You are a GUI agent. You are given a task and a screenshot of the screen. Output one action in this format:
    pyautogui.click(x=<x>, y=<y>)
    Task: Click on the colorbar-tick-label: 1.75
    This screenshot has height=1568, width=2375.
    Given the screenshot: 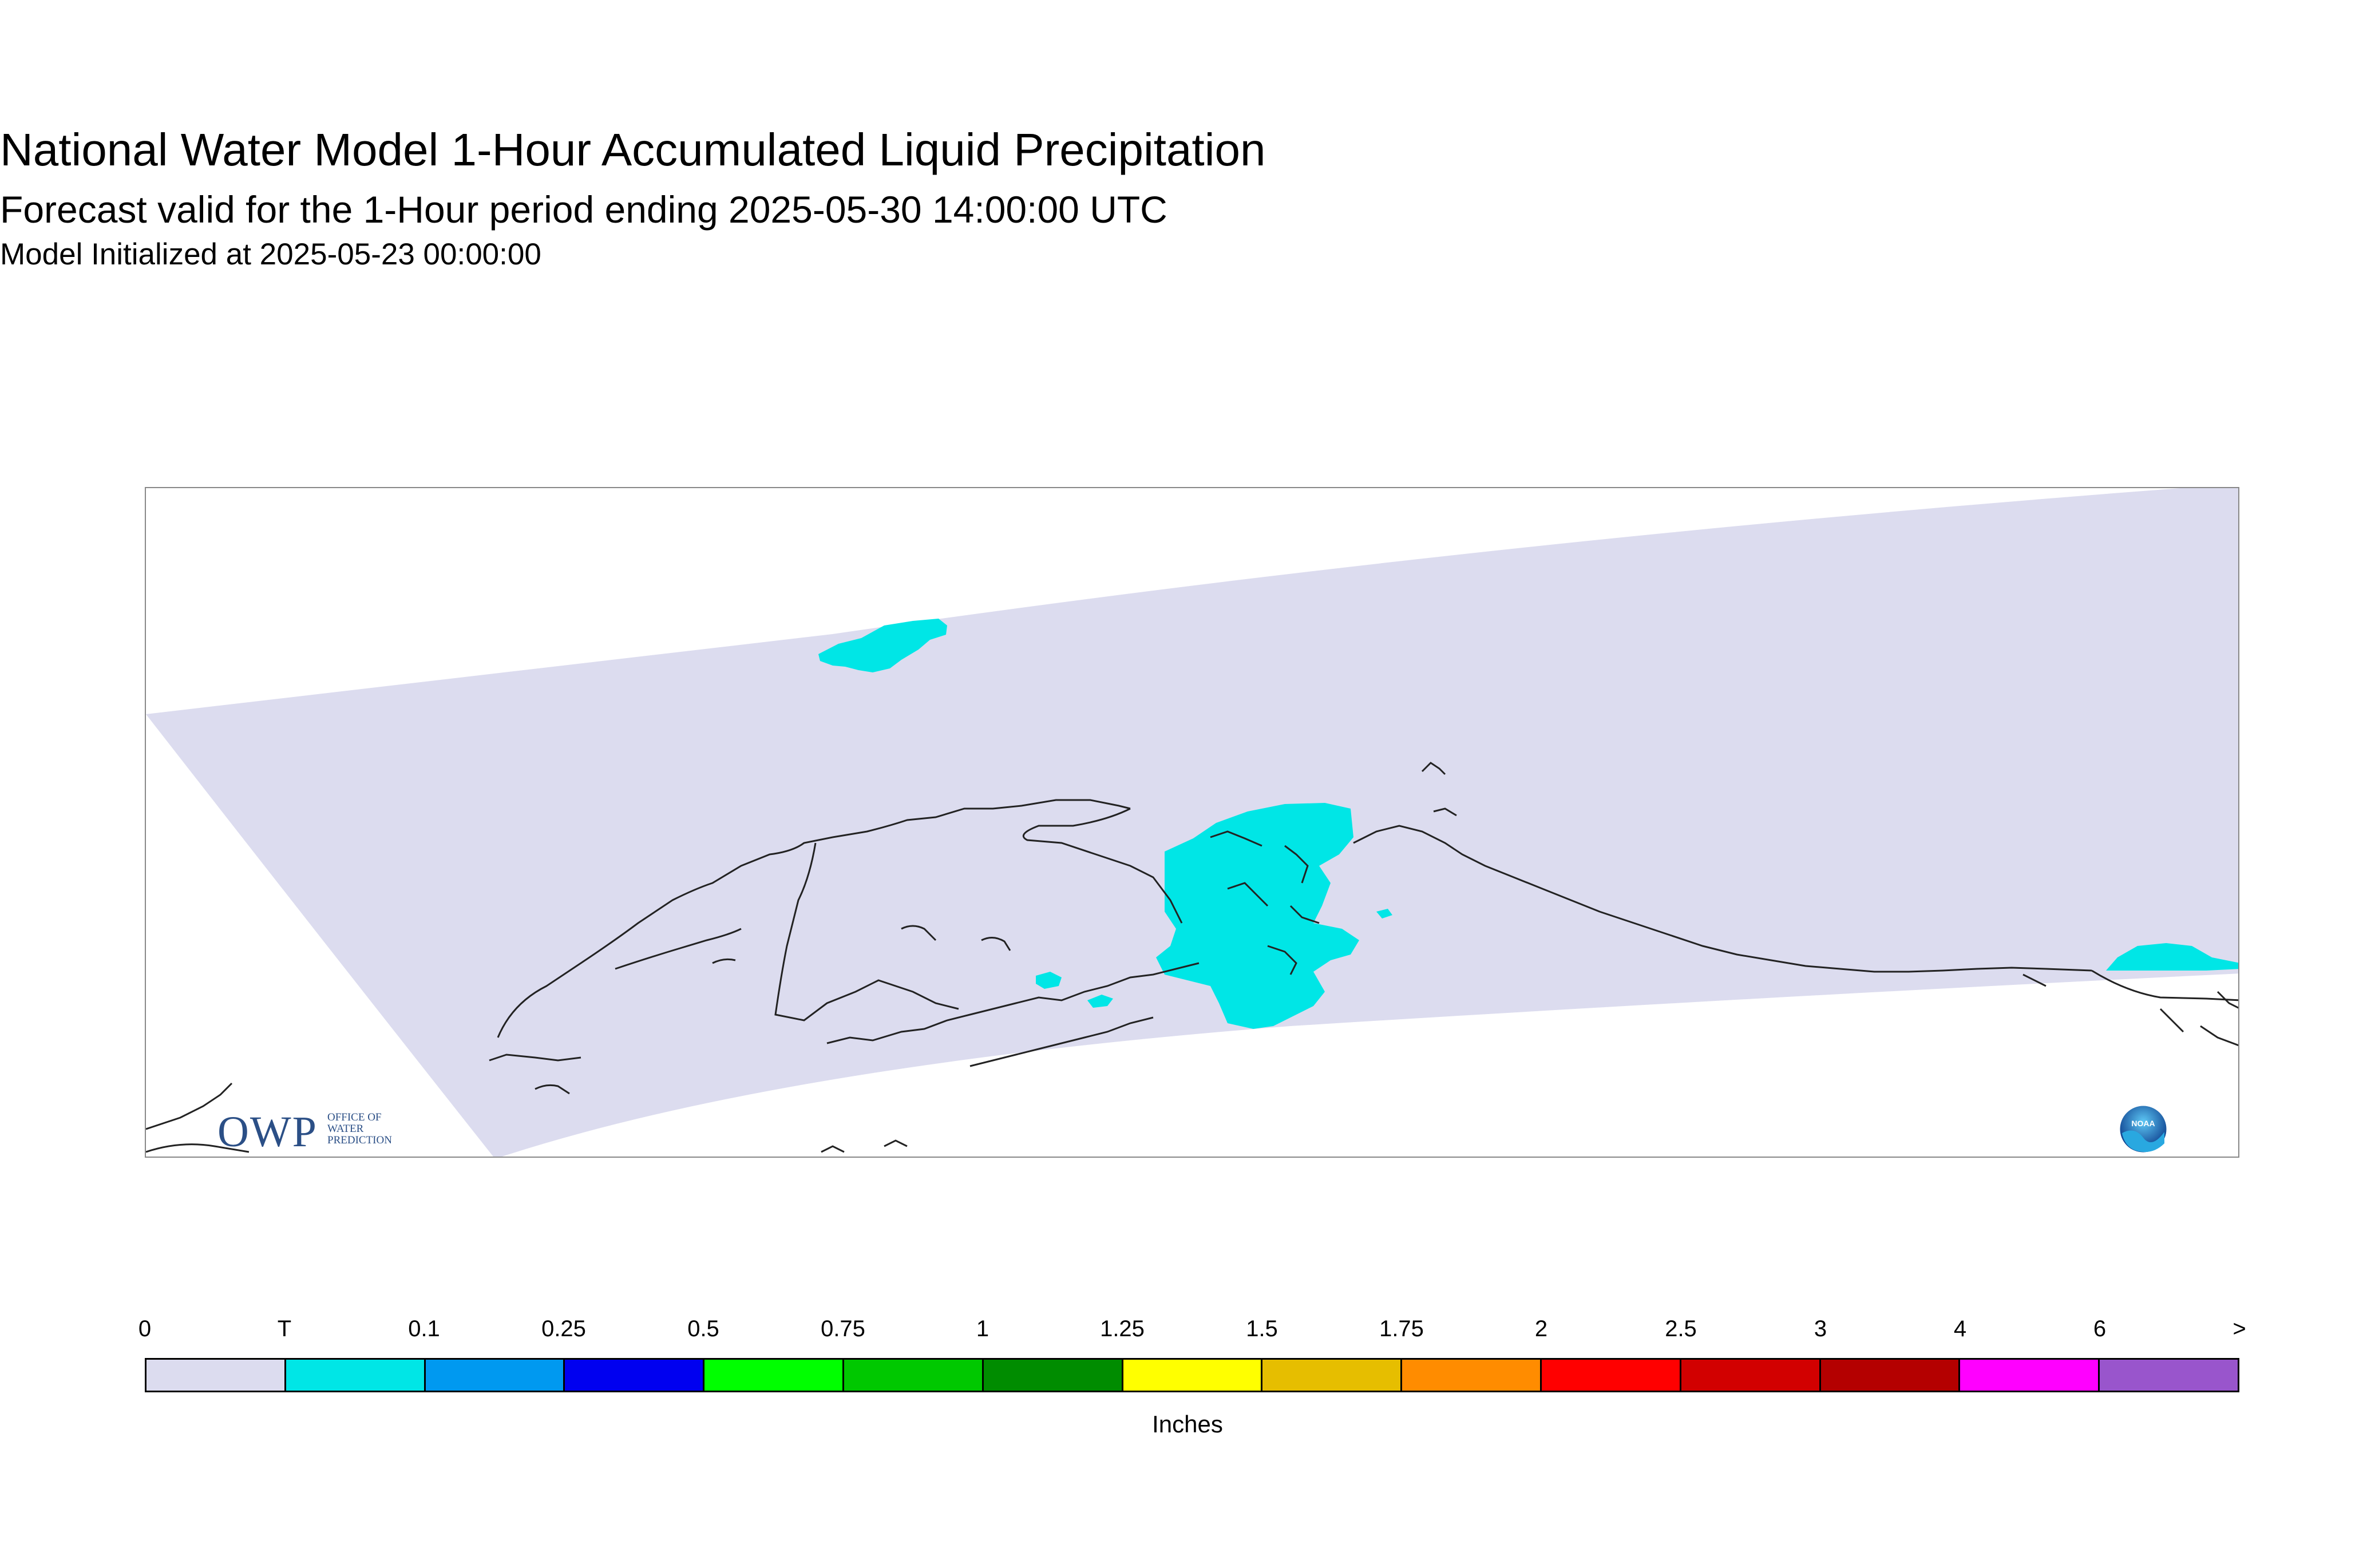 What is the action you would take?
    pyautogui.click(x=1401, y=1328)
    